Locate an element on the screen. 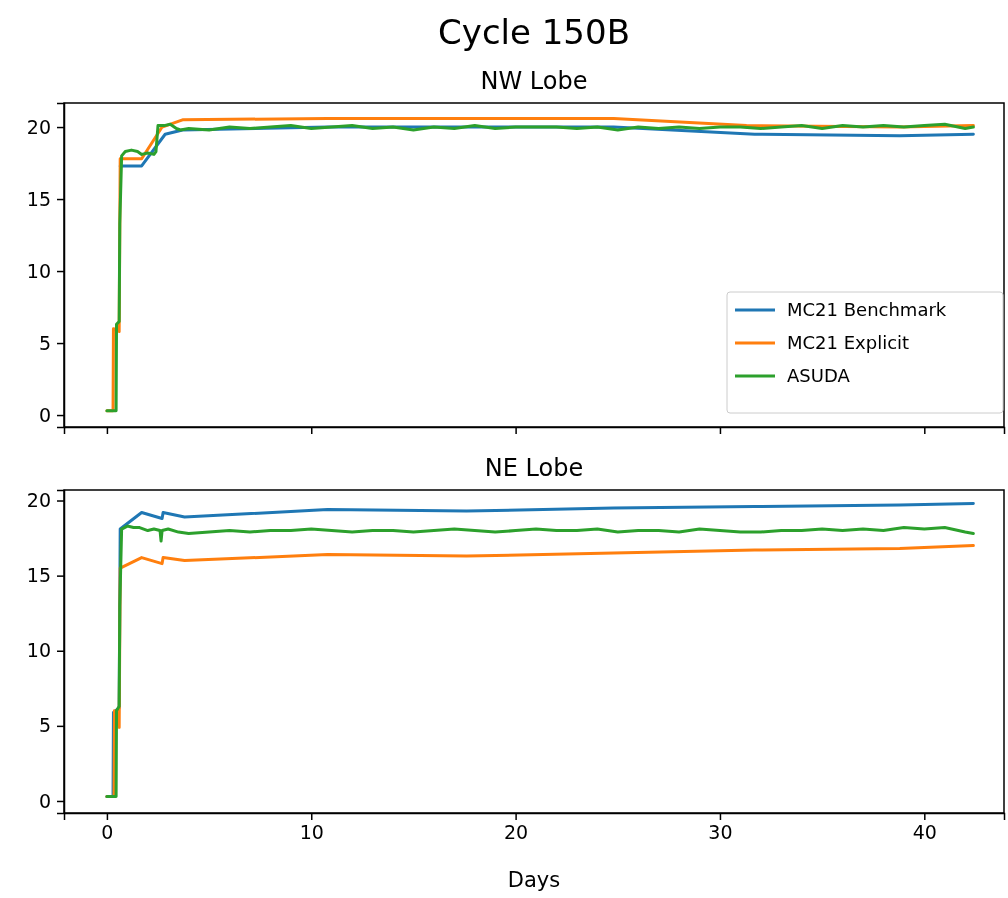 This screenshot has width=1008, height=898. legend-label: ASUDA is located at coordinates (819, 375).